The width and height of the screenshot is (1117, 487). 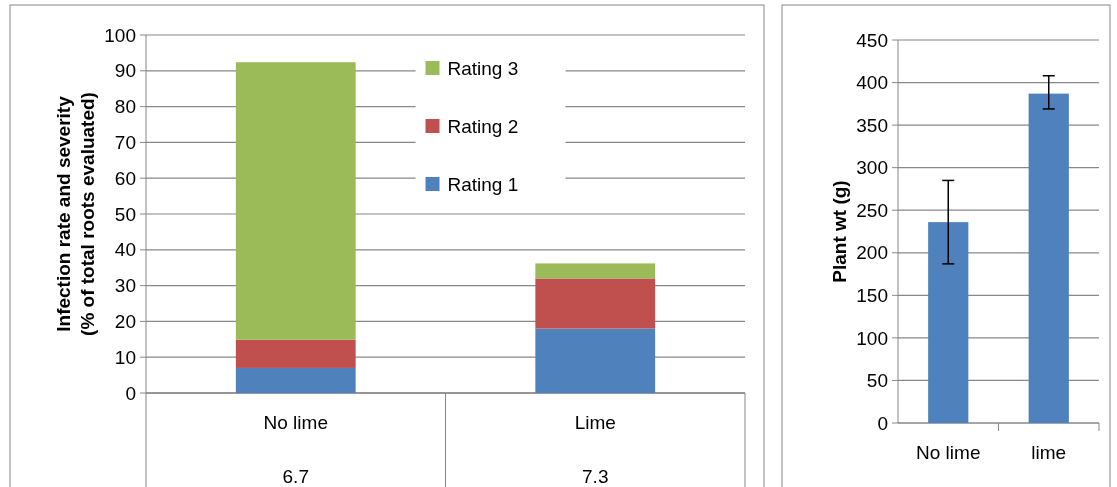 What do you see at coordinates (125, 143) in the screenshot?
I see `y-tick-label: 70` at bounding box center [125, 143].